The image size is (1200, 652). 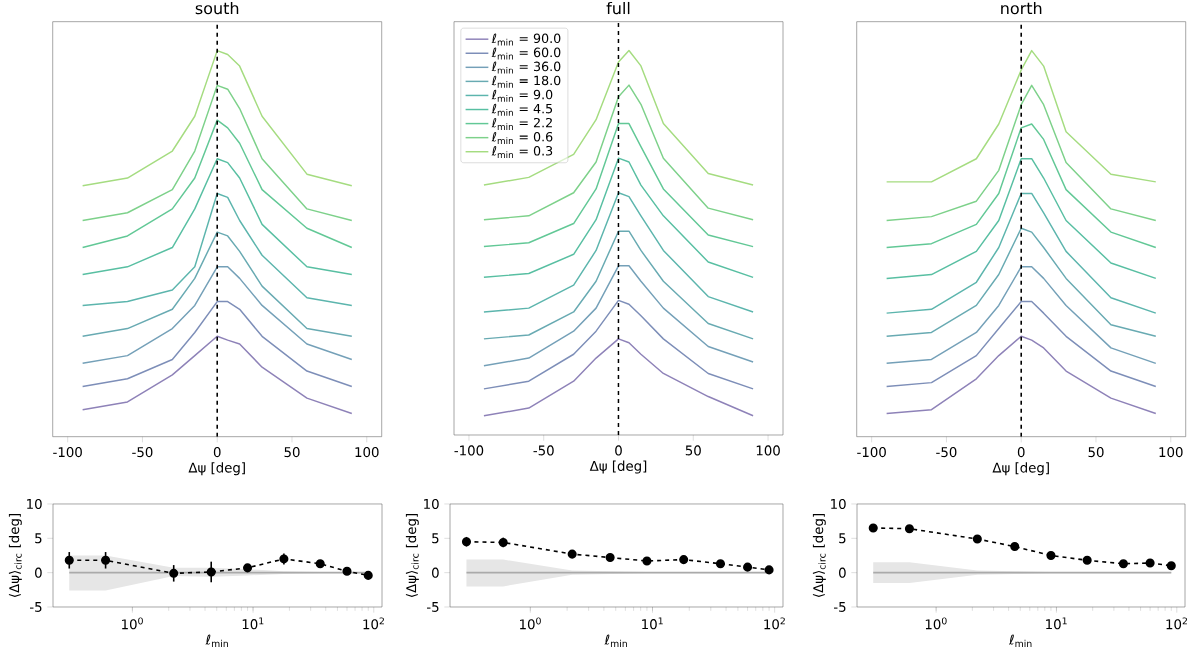 I want to click on legend-label: ℓ$_{min}$ = 0.3, so click(x=522, y=152).